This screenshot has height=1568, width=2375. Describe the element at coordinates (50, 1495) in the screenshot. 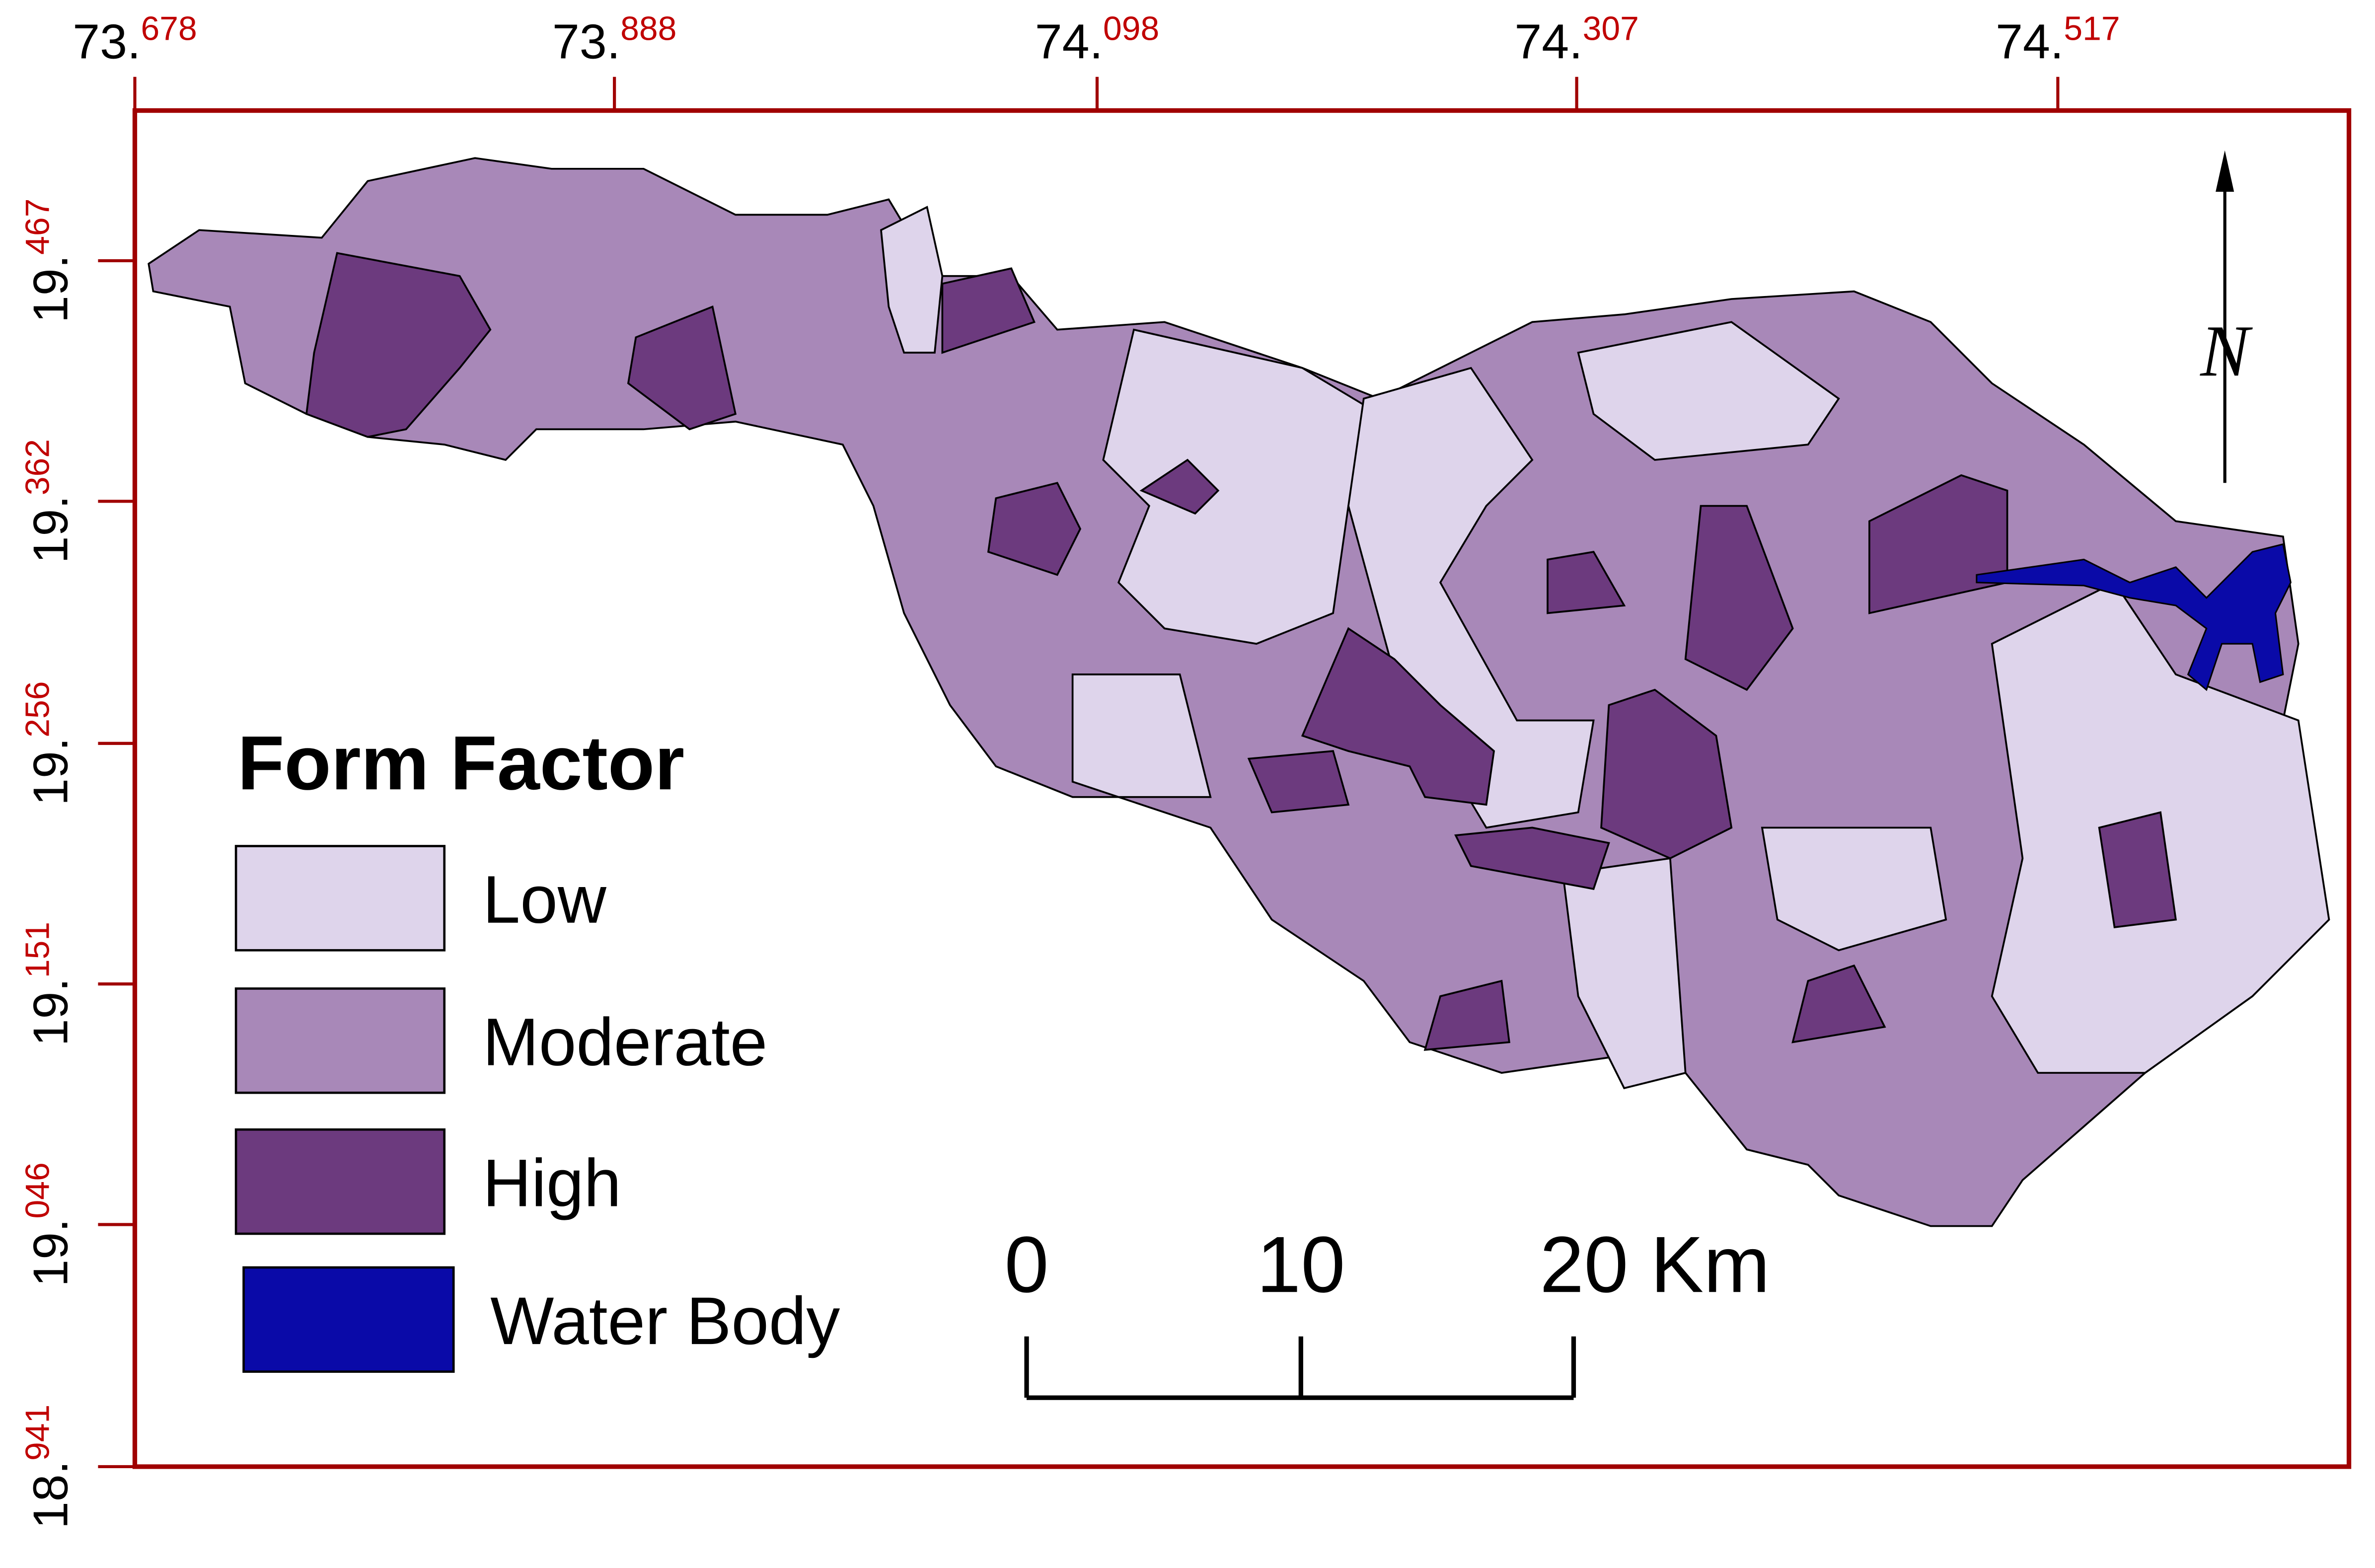

I see `coord-major: 18.` at that location.